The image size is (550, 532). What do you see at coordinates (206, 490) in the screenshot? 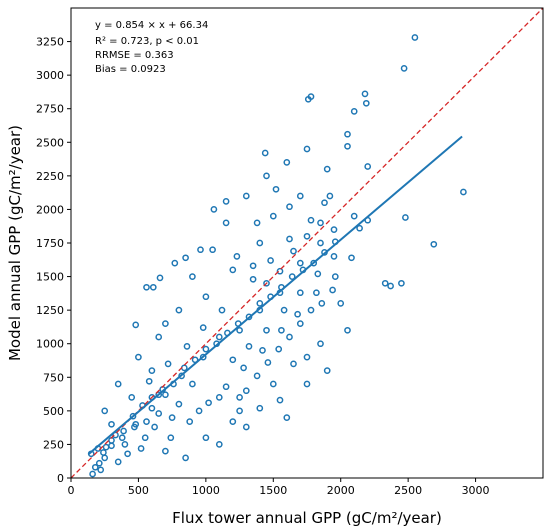
I see `x-tick-label: 1000` at bounding box center [206, 490].